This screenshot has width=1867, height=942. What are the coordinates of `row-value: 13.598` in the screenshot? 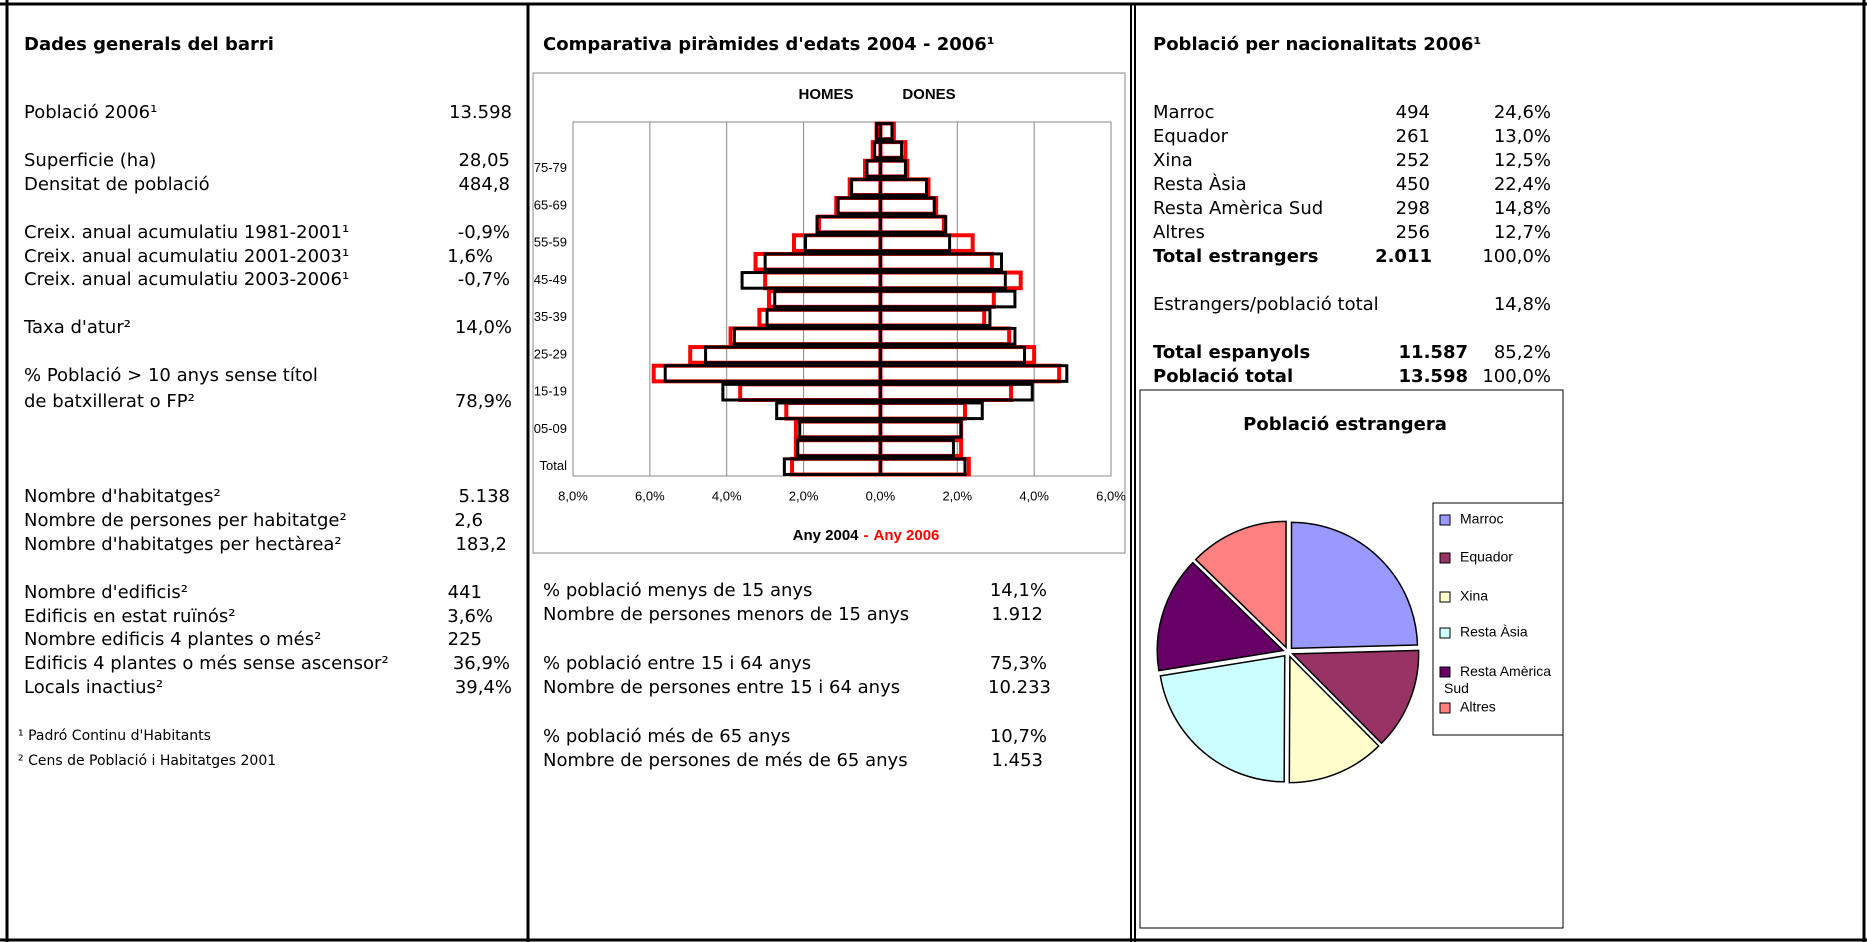 It's located at (480, 112).